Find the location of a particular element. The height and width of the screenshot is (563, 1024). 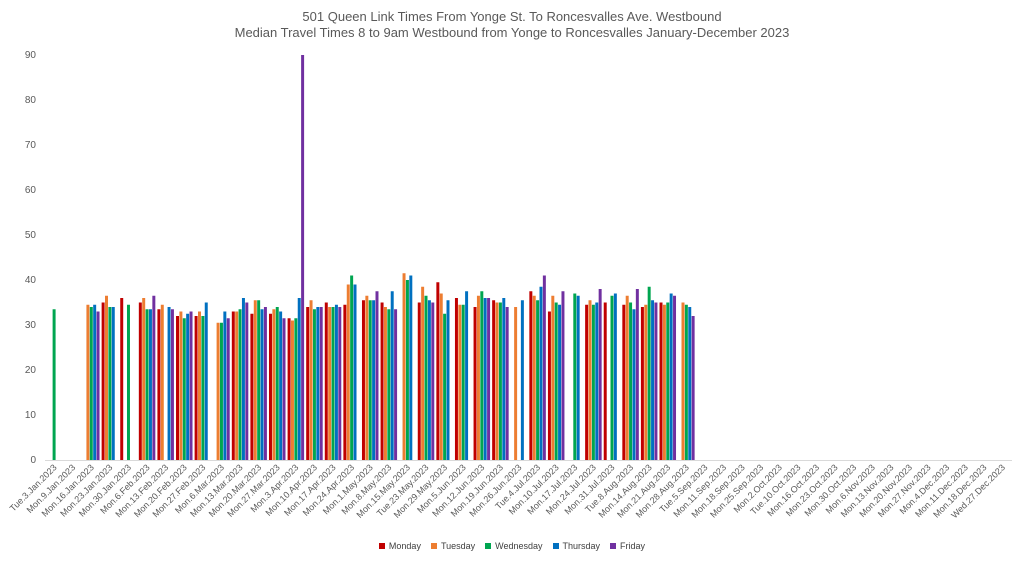

legend-item: Tuesday is located at coordinates (453, 546).